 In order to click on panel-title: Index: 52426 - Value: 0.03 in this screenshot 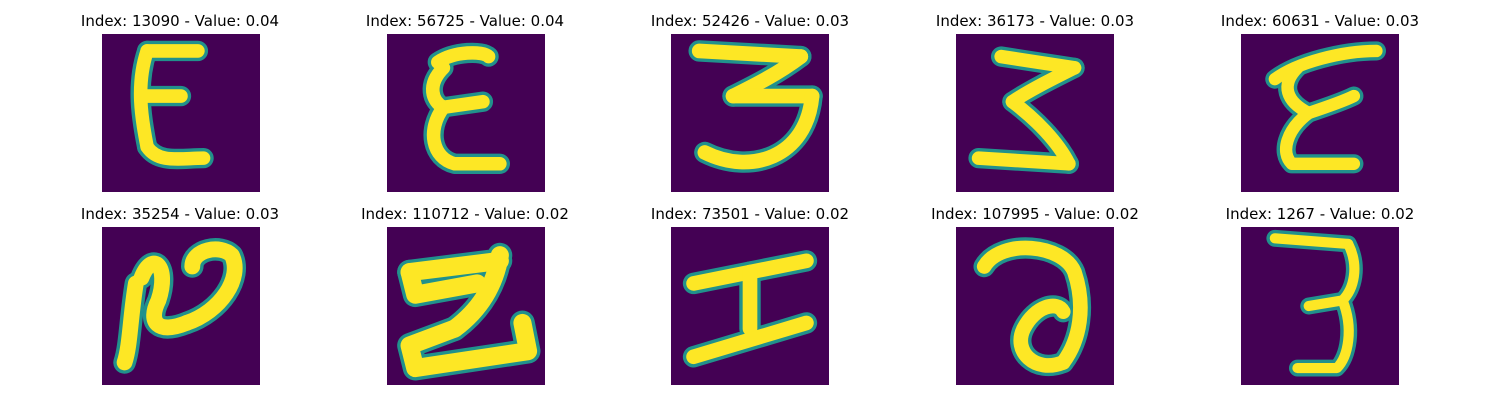, I will do `click(750, 21)`.